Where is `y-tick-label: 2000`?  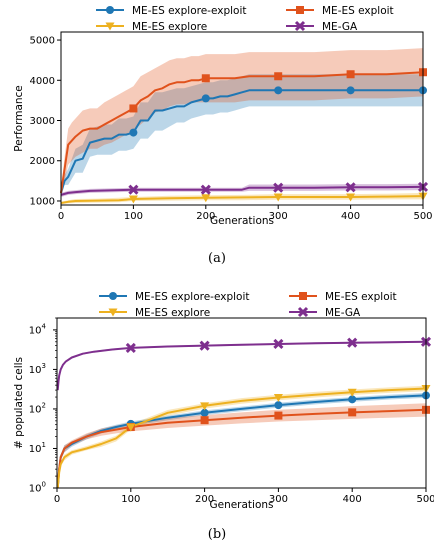
y-tick-label: 2000 is located at coordinates (42, 161).